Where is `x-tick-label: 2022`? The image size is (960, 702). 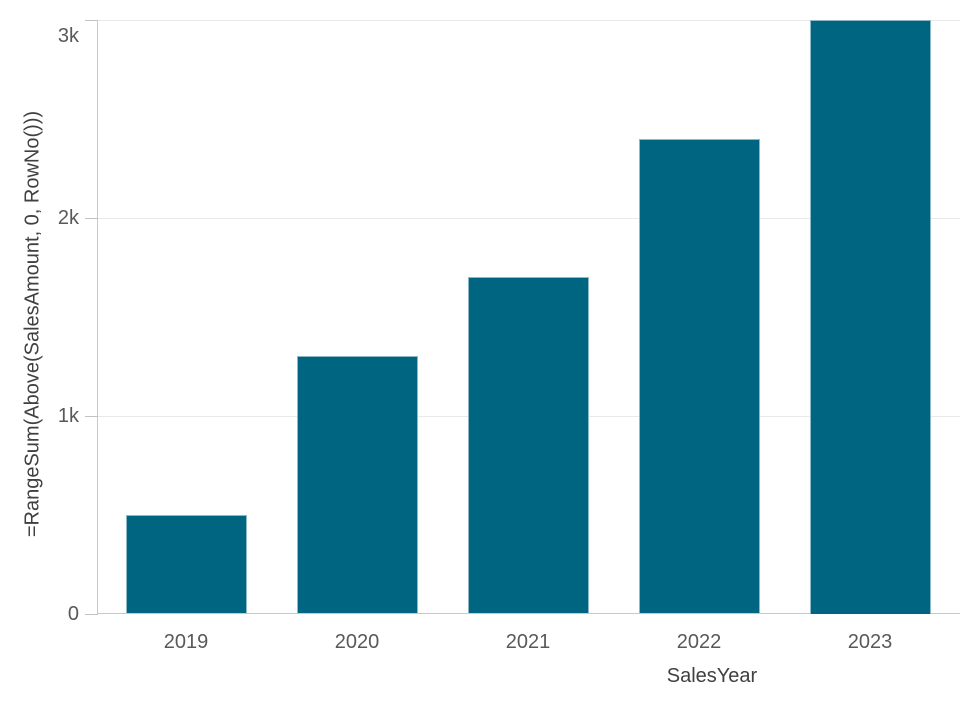
x-tick-label: 2022 is located at coordinates (699, 642).